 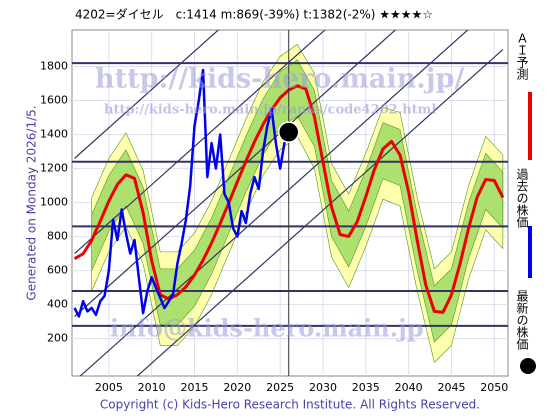 I want to click on x-tick-label: 2035, so click(x=366, y=387).